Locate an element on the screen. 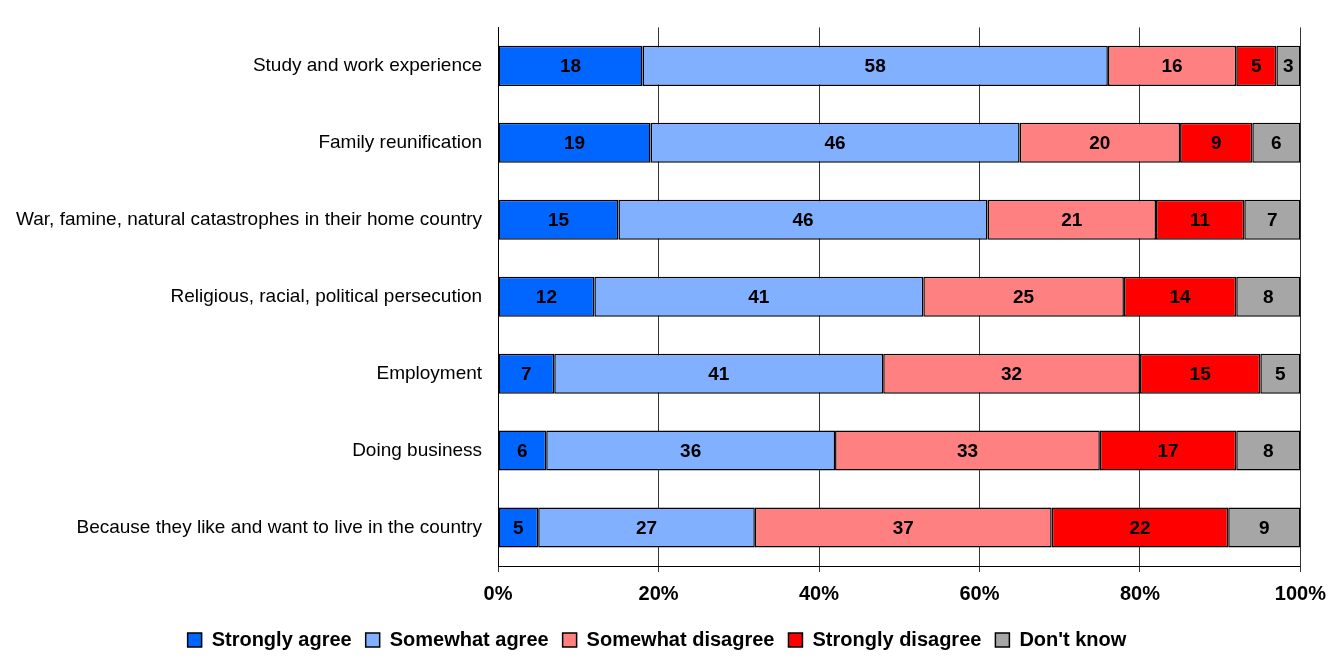 The image size is (1344, 668). data-label: 21 is located at coordinates (1072, 219).